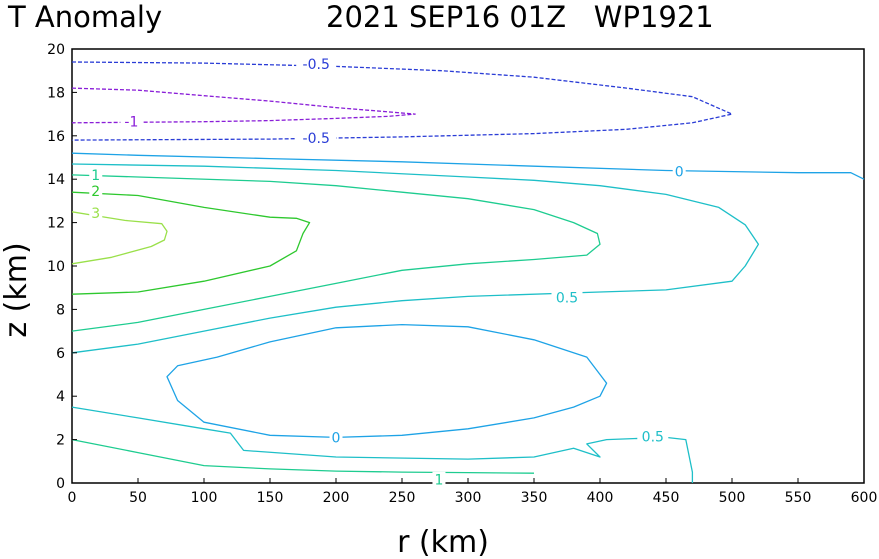 This screenshot has width=879, height=559. Describe the element at coordinates (798, 498) in the screenshot. I see `x-tick-label: 550` at that location.